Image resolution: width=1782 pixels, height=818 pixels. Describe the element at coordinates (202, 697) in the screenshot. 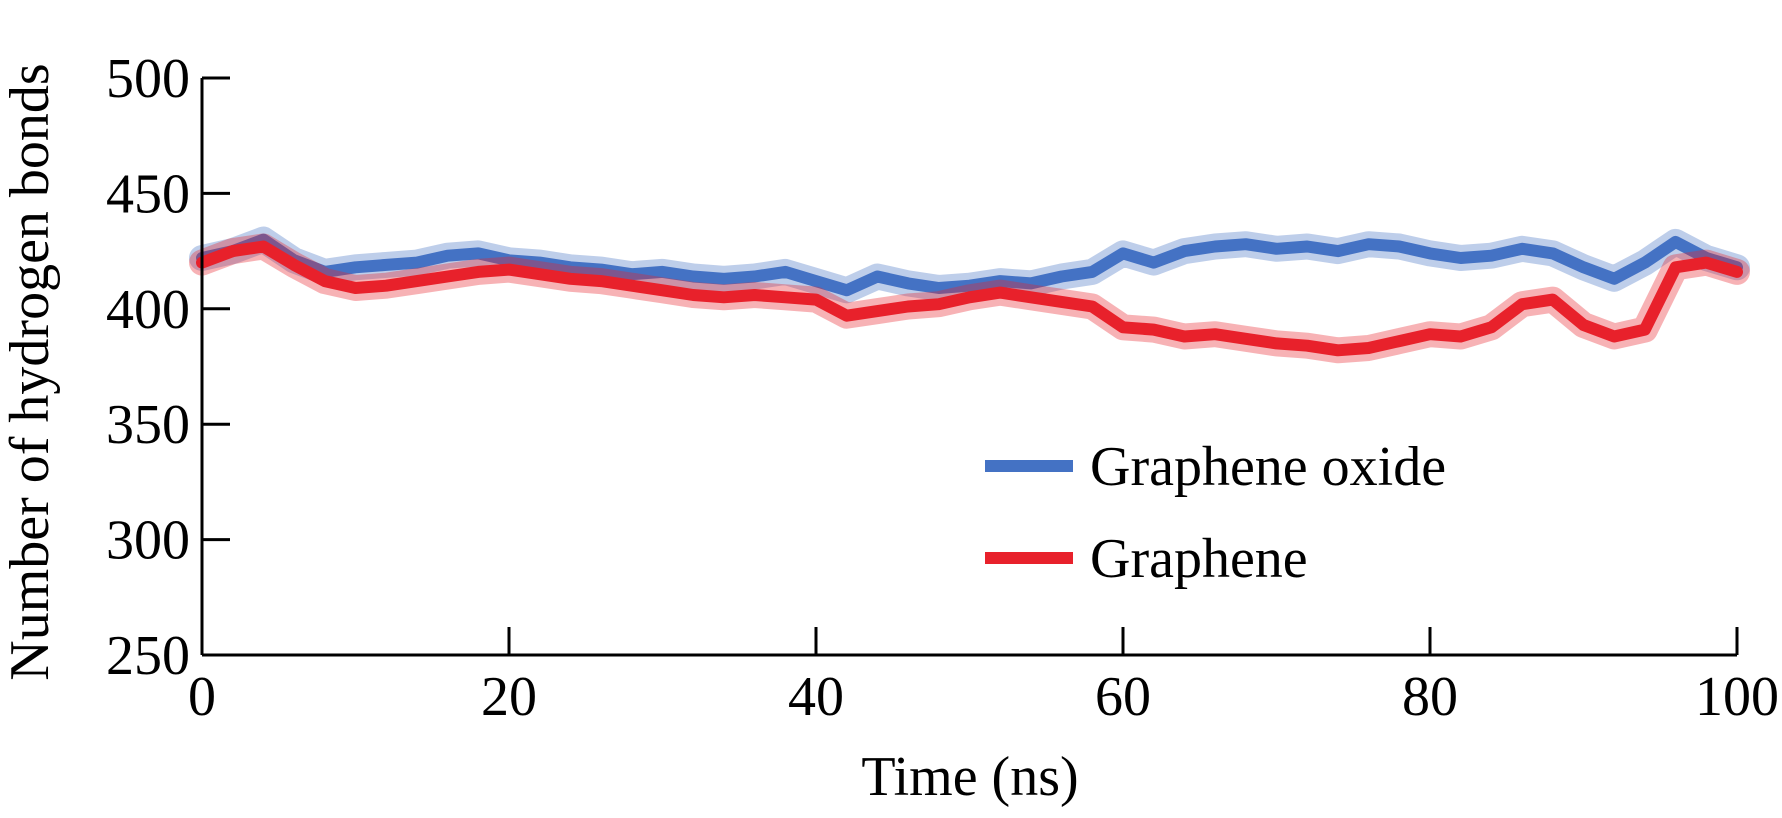

I see `x-tick-label: 0` at that location.